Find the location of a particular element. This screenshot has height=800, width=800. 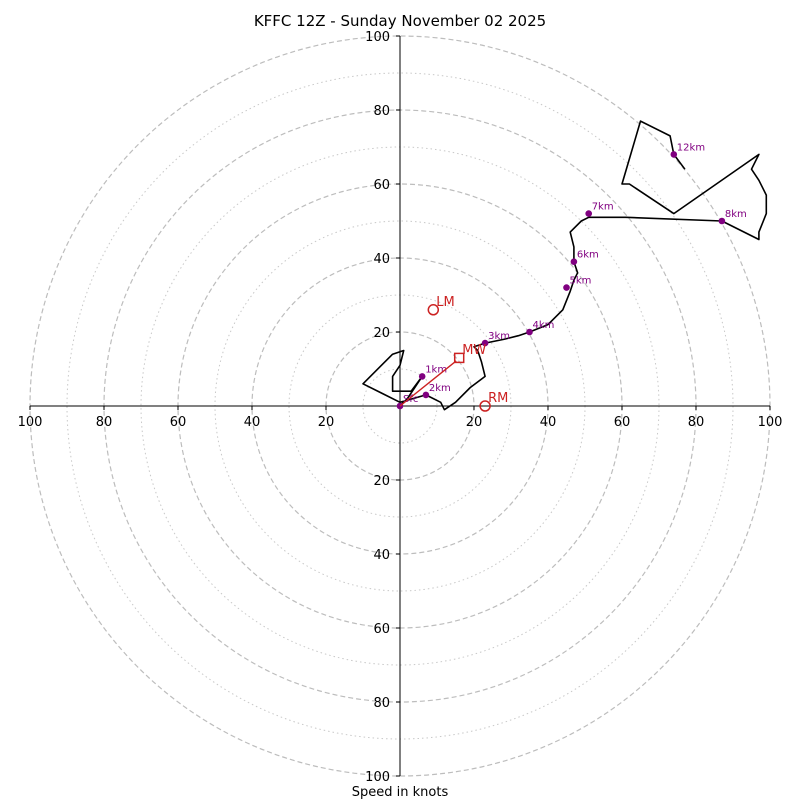

height-markers: Sfc 1km 2km 3km 4km 5km 6km 7km 8km 12km is located at coordinates (571, 276).